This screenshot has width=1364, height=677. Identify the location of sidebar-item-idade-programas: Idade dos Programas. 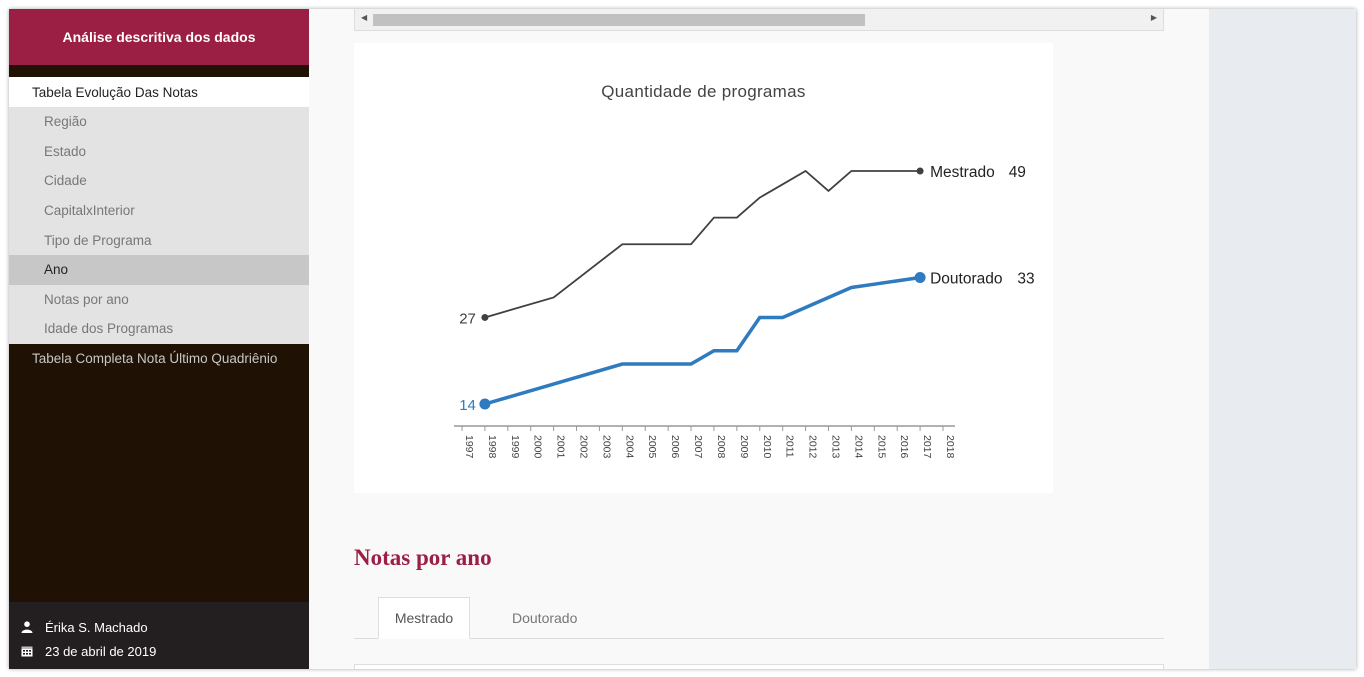
(109, 329).